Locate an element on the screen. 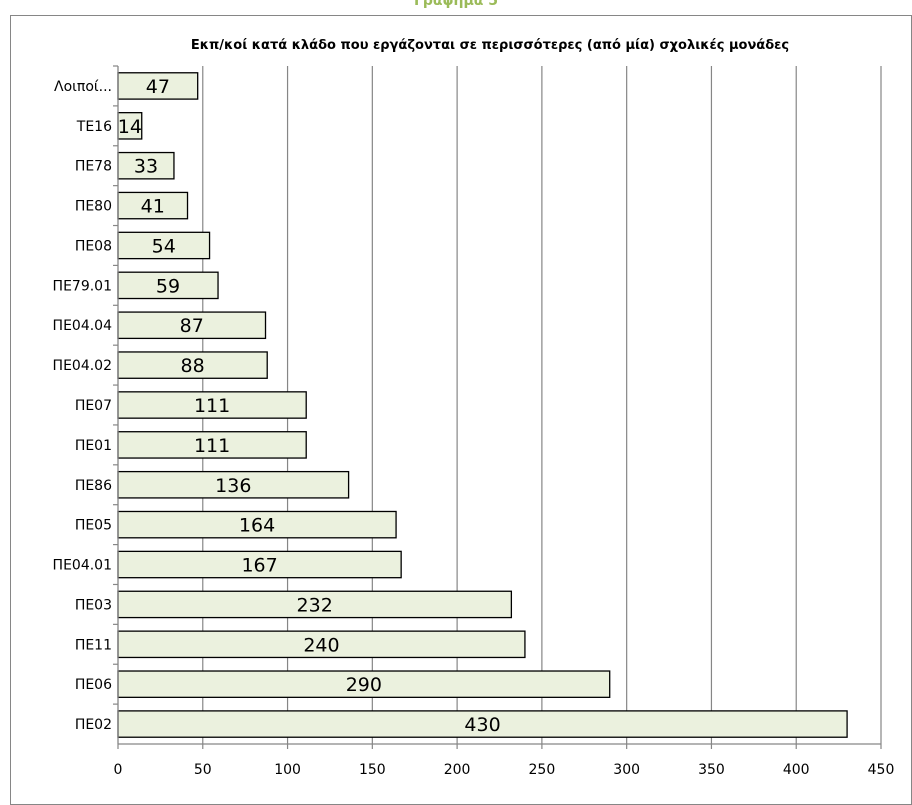  x-tick-label-450: 450 is located at coordinates (881, 770).